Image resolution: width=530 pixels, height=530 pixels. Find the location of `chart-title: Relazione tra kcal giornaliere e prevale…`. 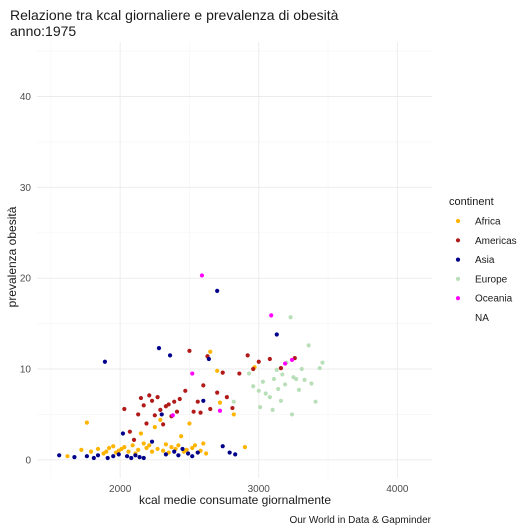

chart-title: Relazione tra kcal giornaliere e prevale… is located at coordinates (174, 15).